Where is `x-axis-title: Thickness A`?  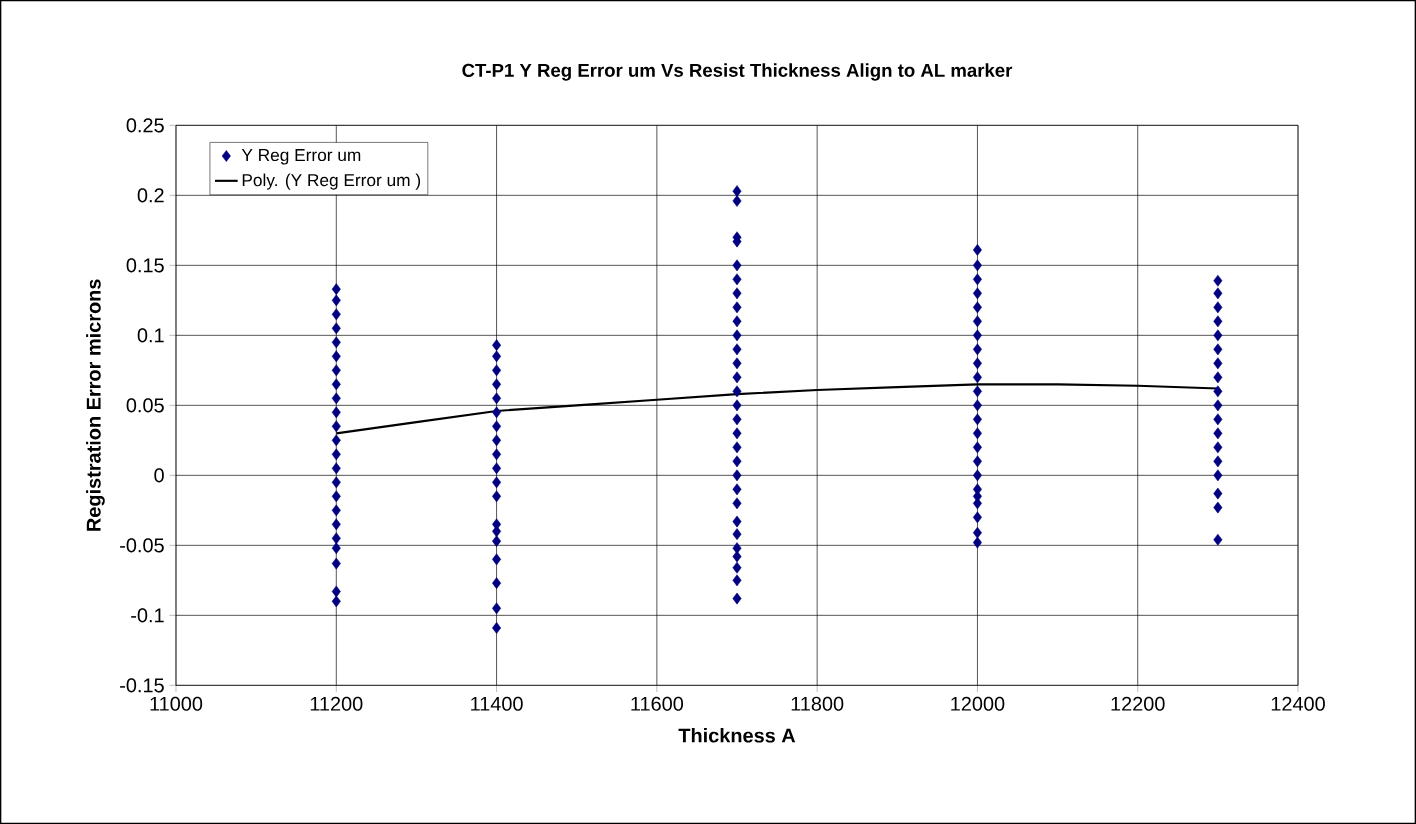 x-axis-title: Thickness A is located at coordinates (737, 735).